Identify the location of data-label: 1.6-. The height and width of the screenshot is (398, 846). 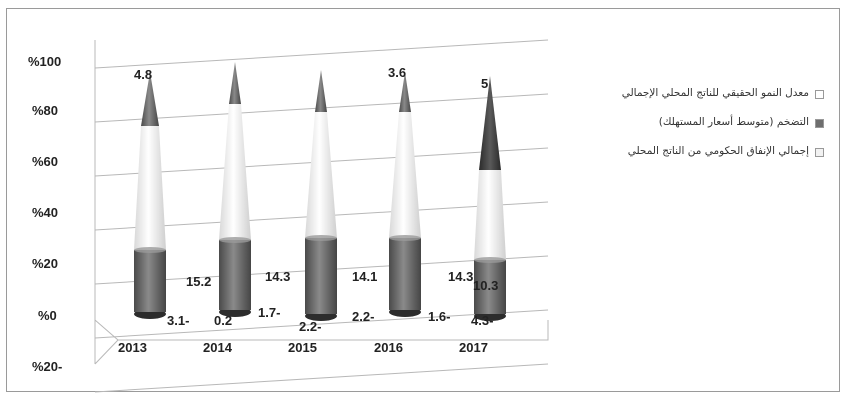
(439, 316).